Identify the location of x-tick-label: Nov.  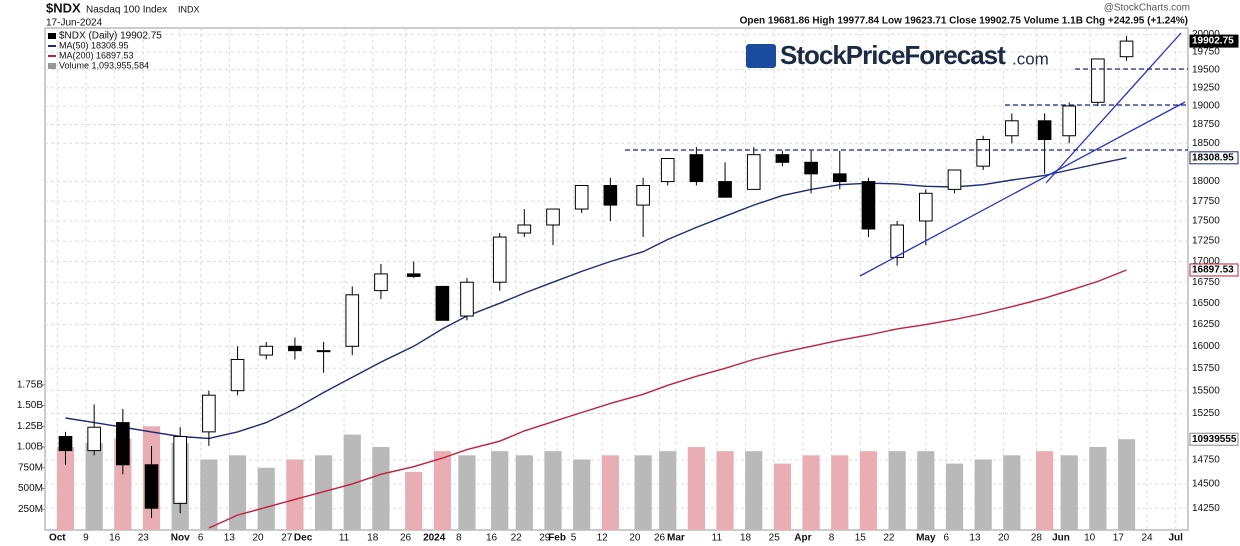
(180, 538).